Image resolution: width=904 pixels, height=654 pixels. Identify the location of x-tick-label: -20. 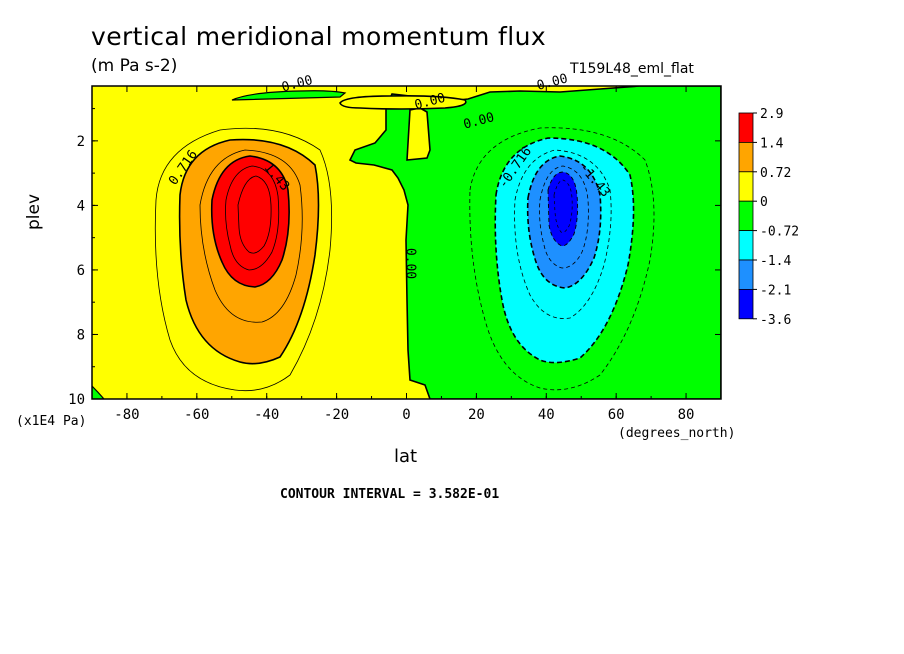
(336, 415).